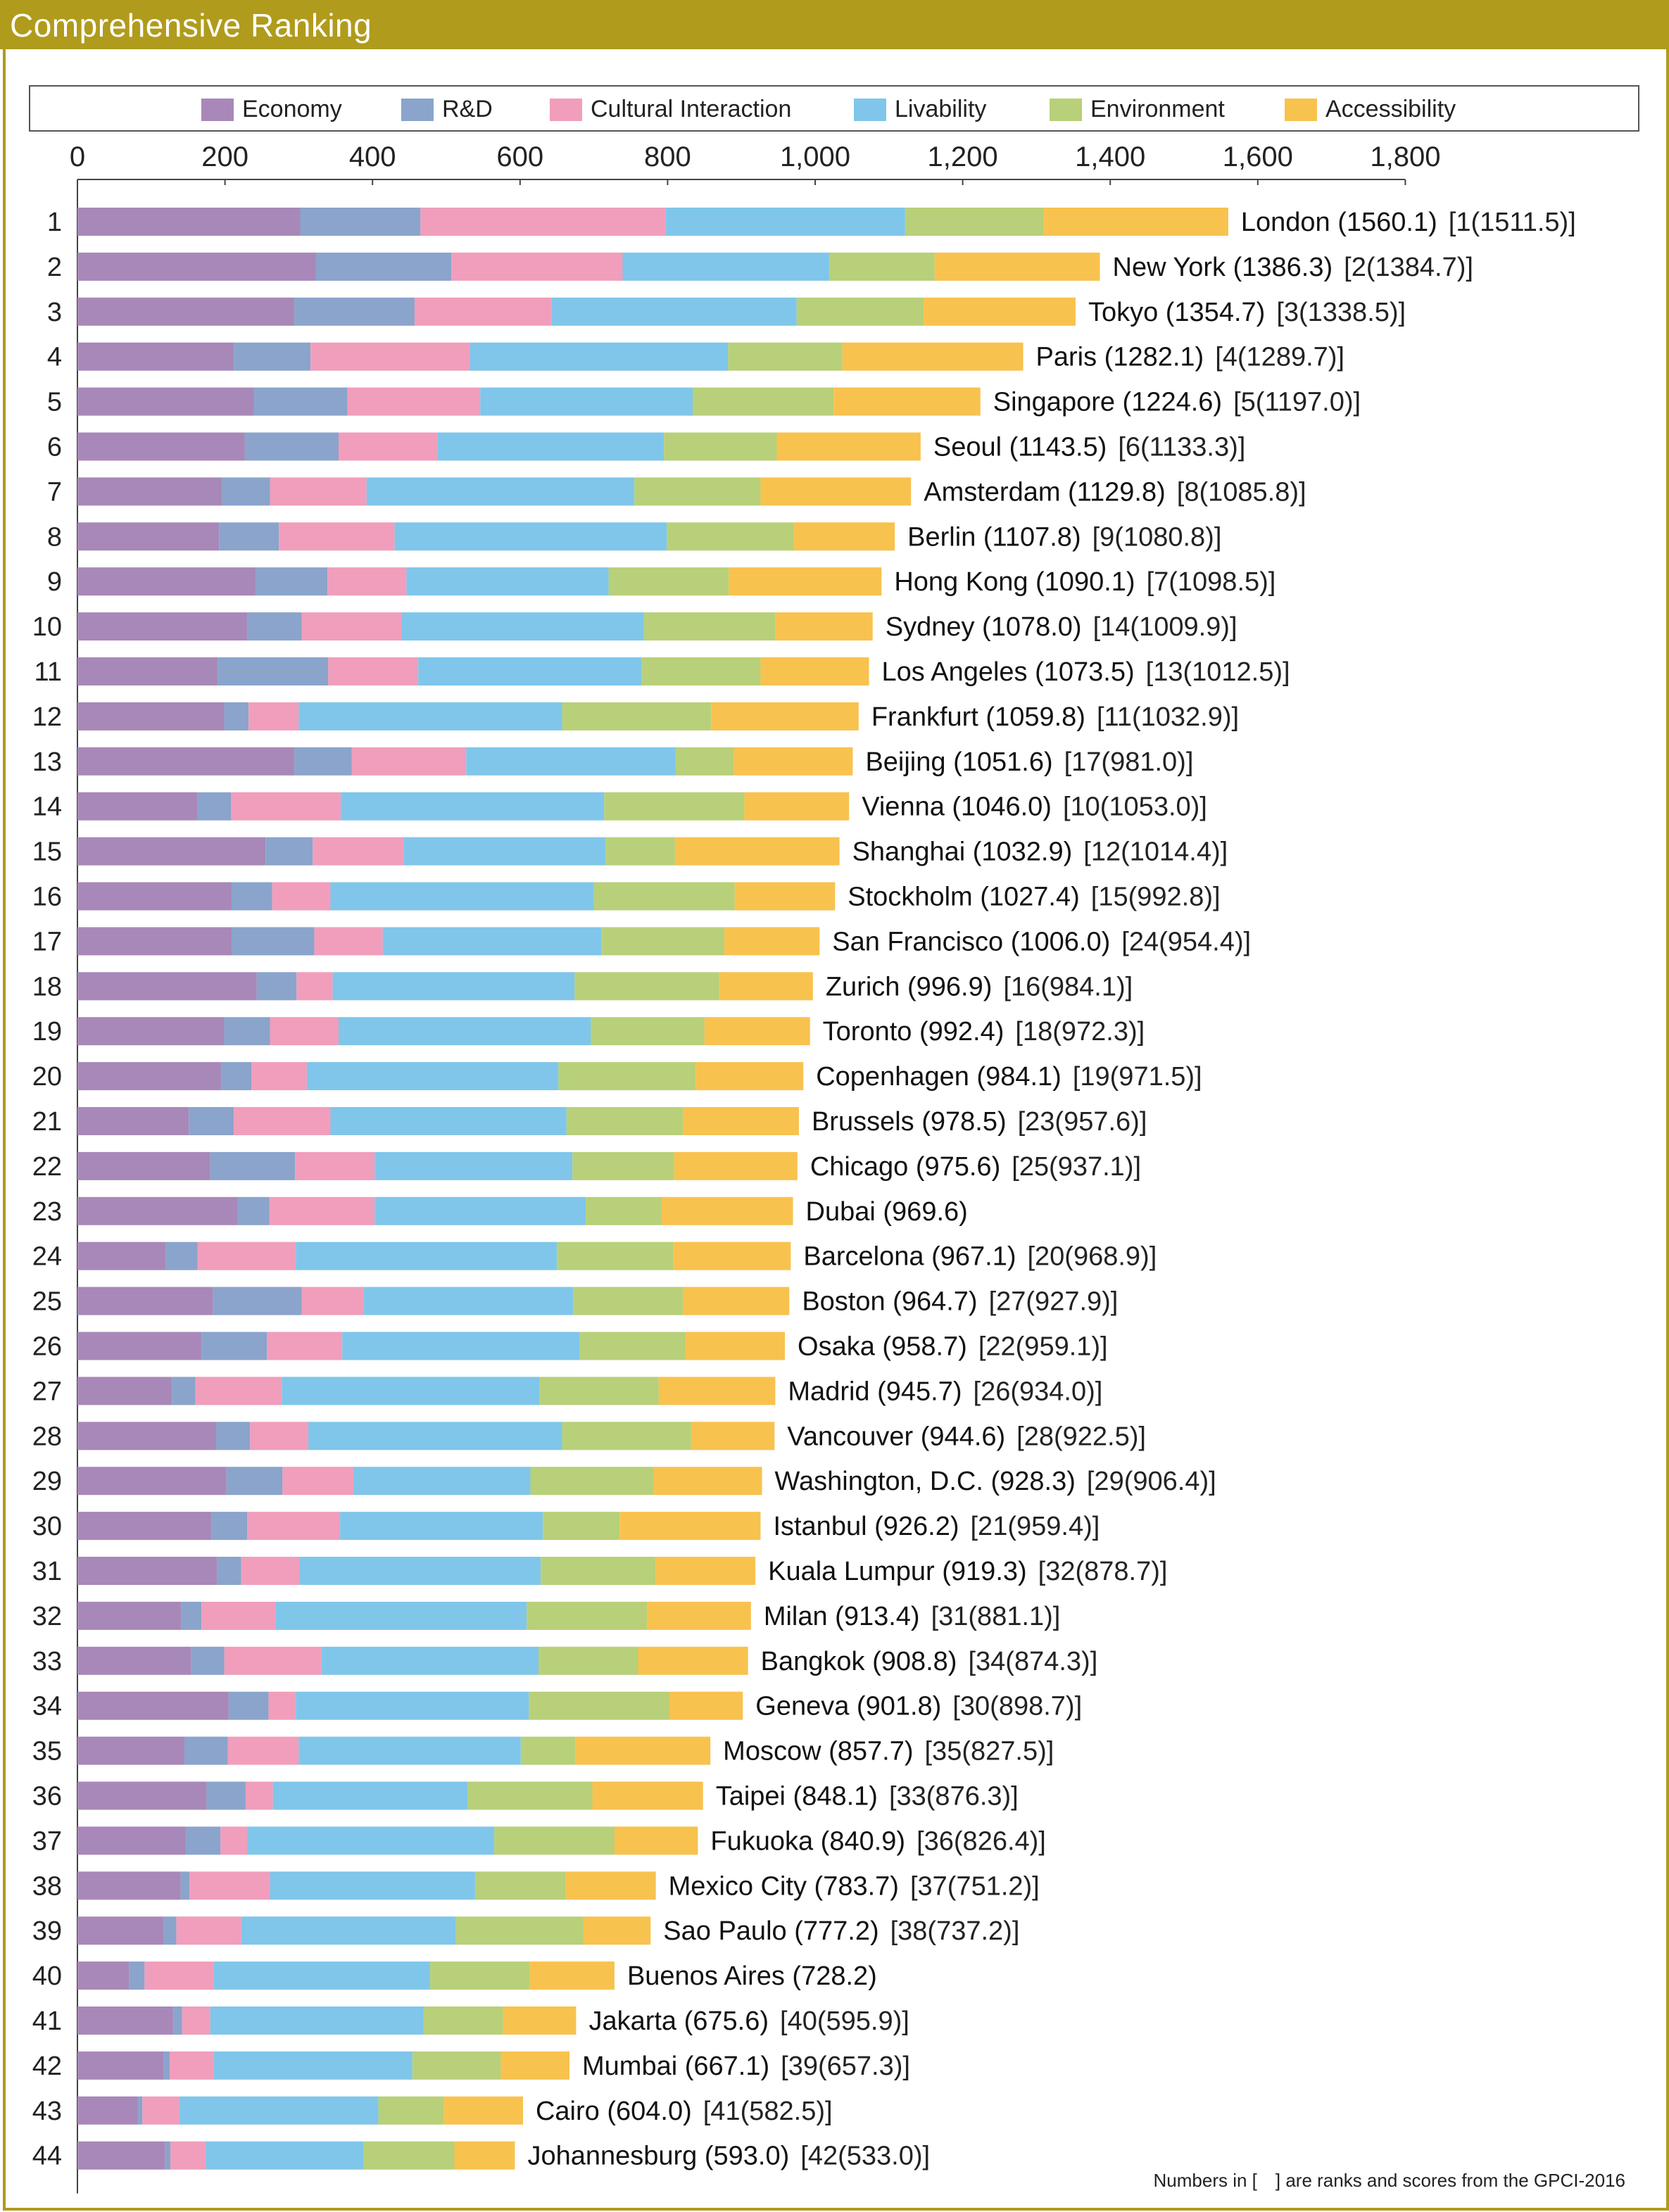  I want to click on city-label: Osaka (958.7) [22(959.1)], so click(953, 1347).